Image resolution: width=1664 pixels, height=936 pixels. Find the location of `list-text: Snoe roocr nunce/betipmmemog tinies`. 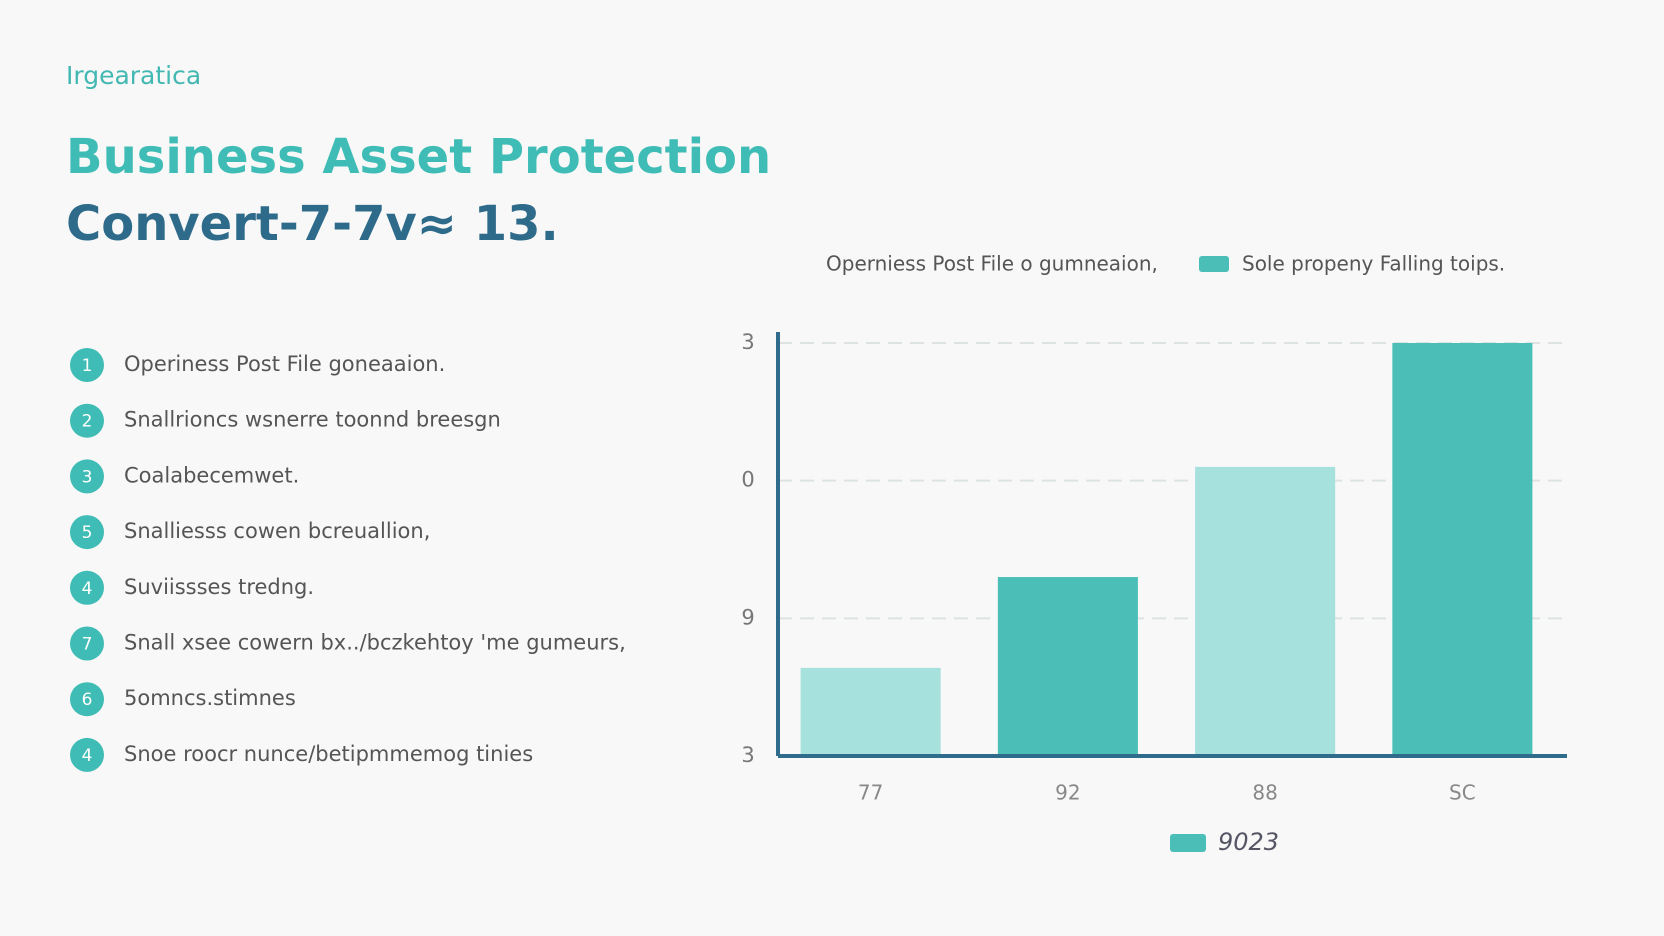

list-text: Snoe roocr nunce/betipmmemog tinies is located at coordinates (328, 754).